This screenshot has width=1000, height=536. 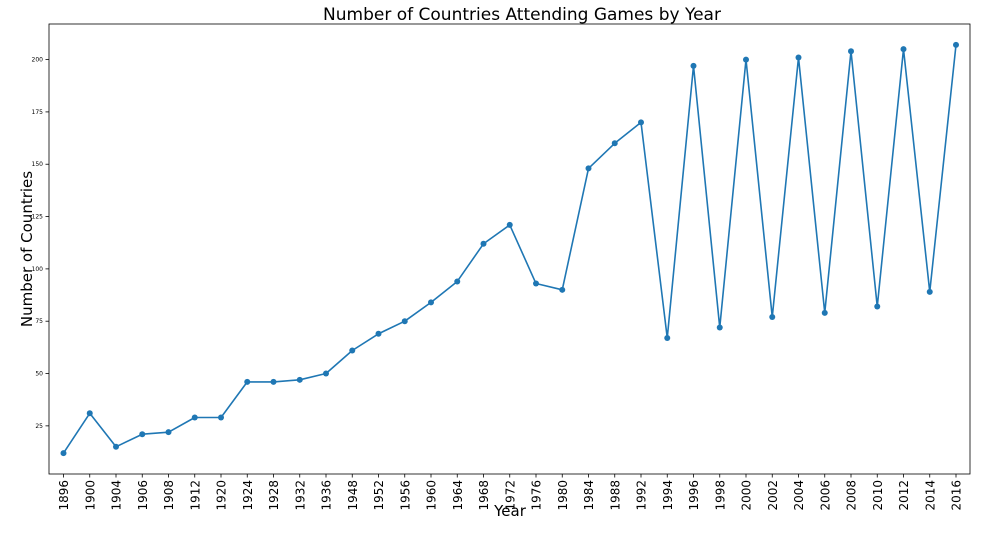 What do you see at coordinates (300, 495) in the screenshot?
I see `x-tick-label: 1932` at bounding box center [300, 495].